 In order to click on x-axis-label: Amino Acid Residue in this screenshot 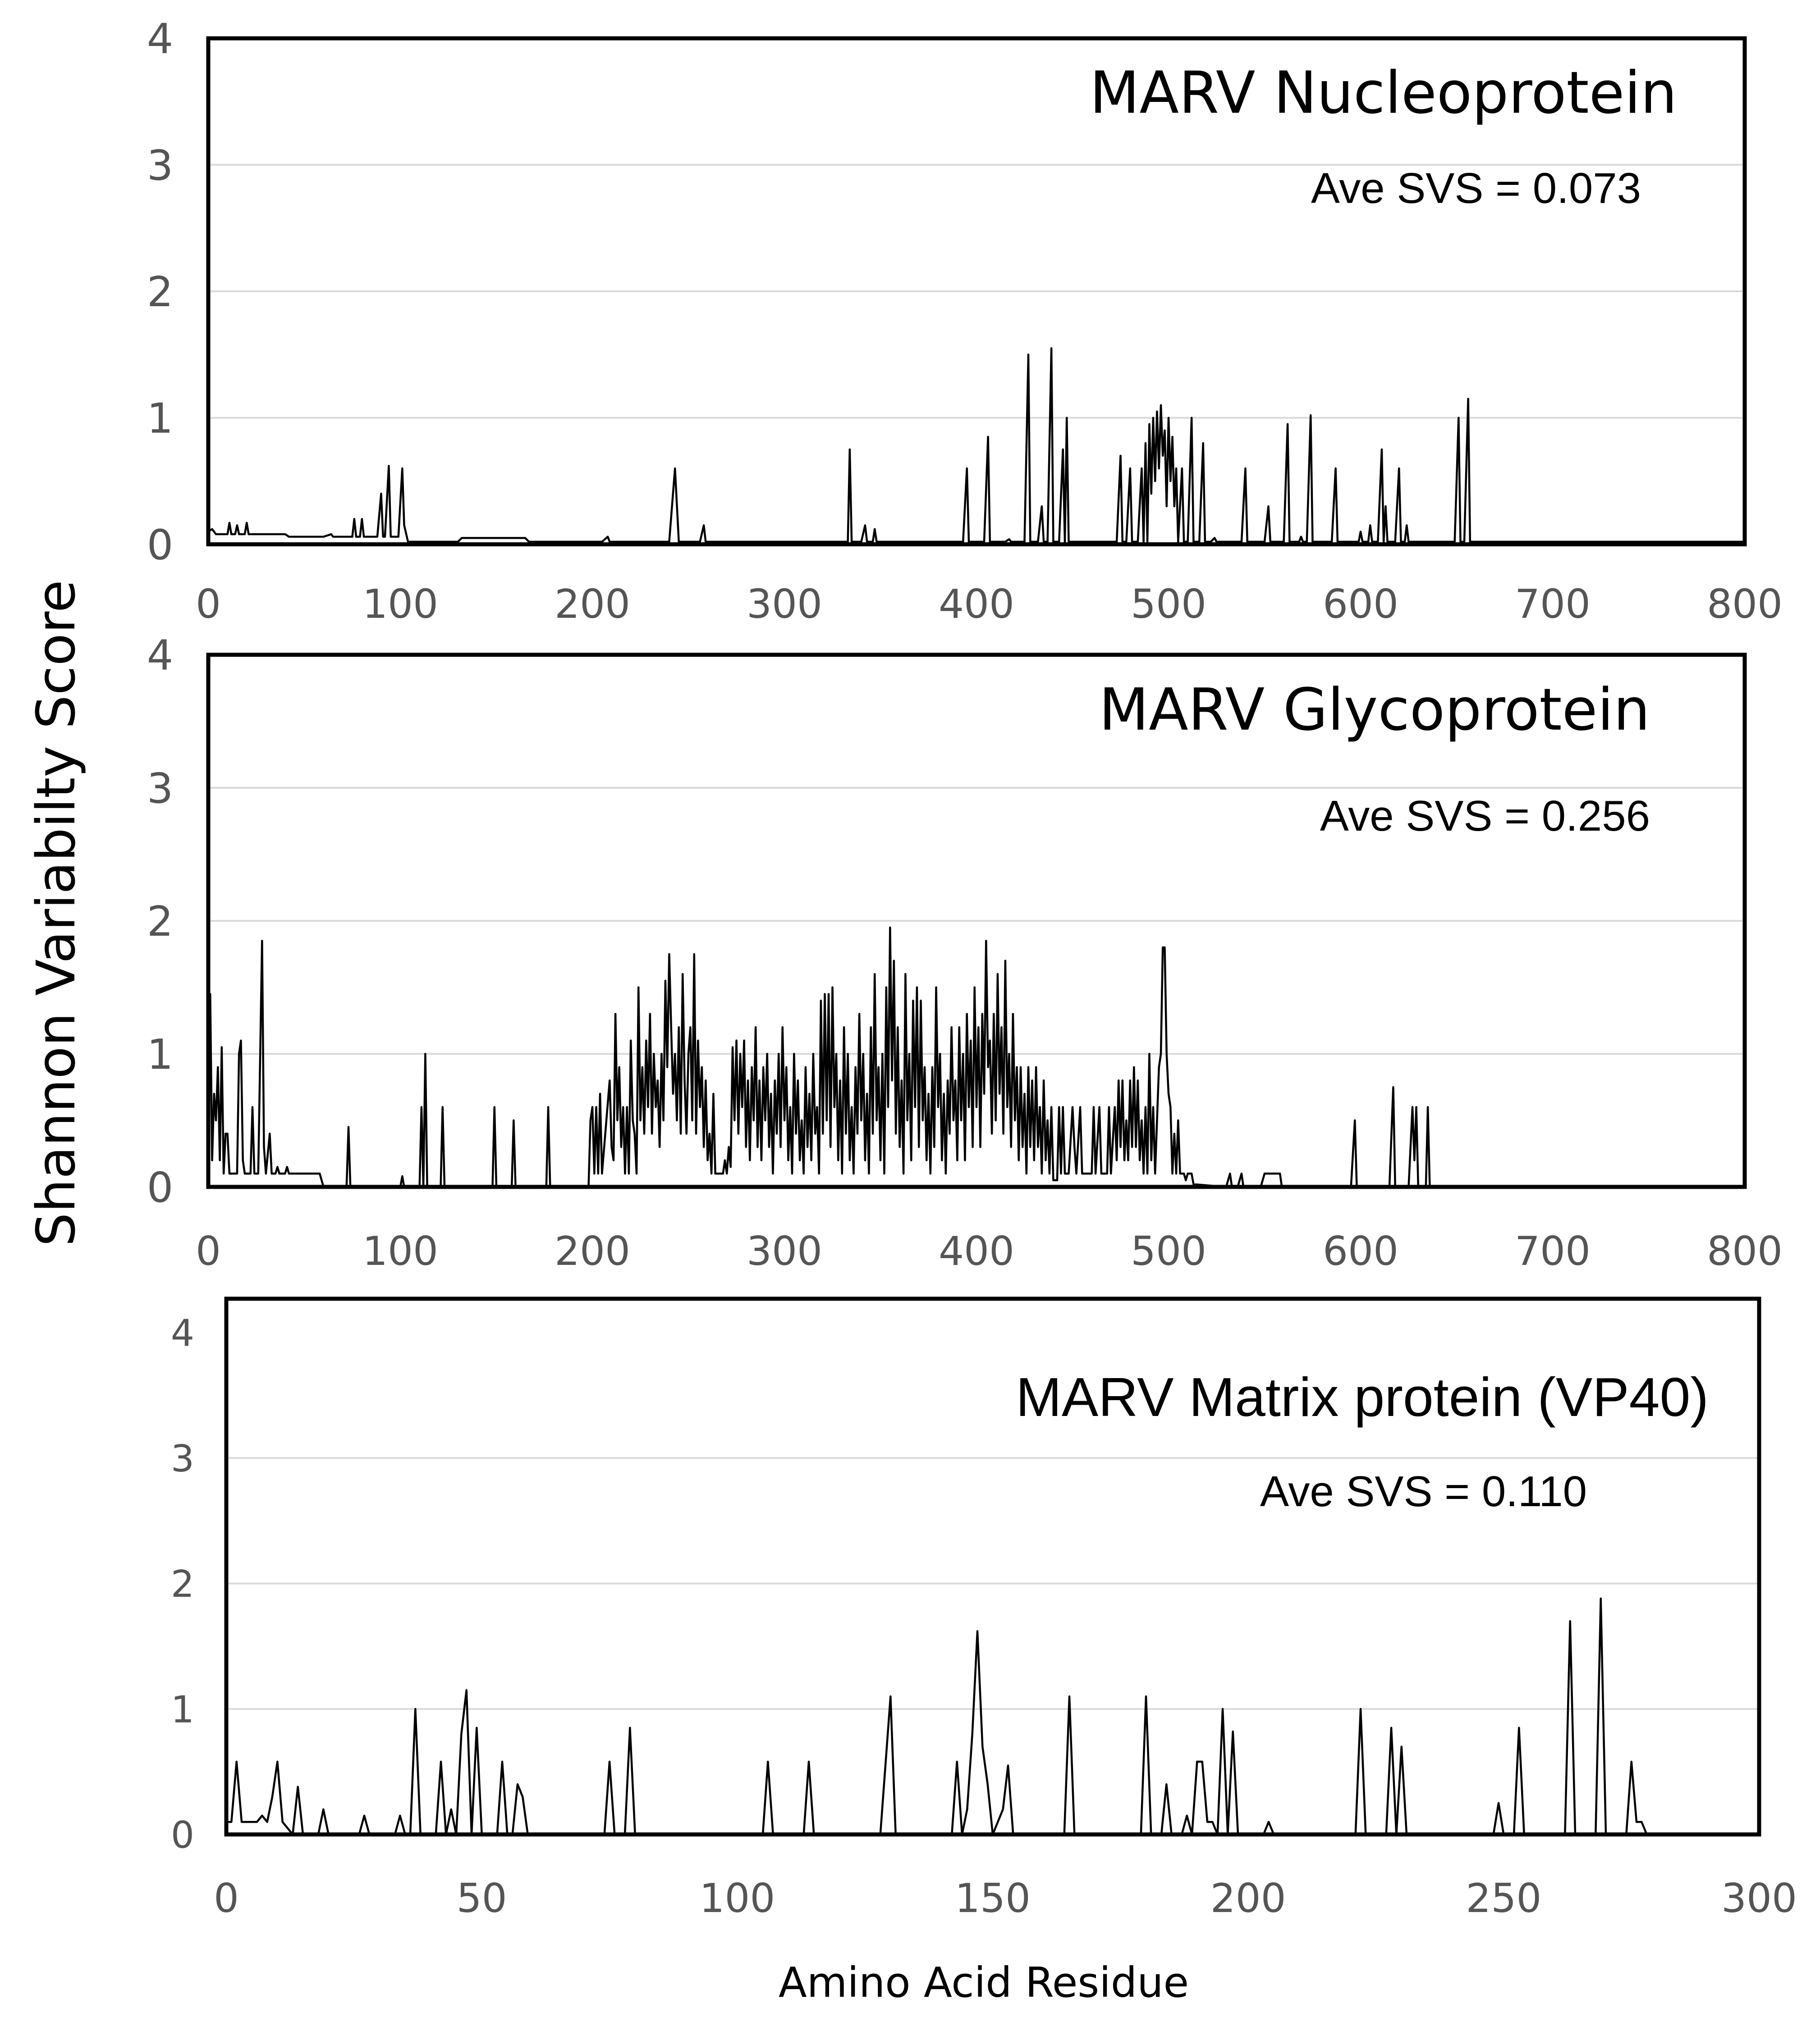, I will do `click(984, 1982)`.